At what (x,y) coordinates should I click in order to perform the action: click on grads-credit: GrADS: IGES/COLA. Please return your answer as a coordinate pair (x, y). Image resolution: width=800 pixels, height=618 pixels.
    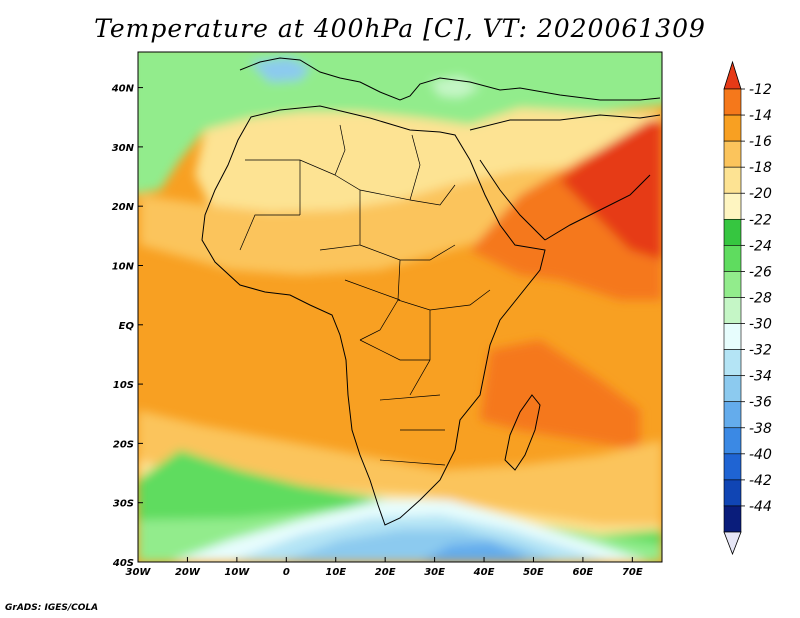
    Looking at the image, I should click on (52, 608).